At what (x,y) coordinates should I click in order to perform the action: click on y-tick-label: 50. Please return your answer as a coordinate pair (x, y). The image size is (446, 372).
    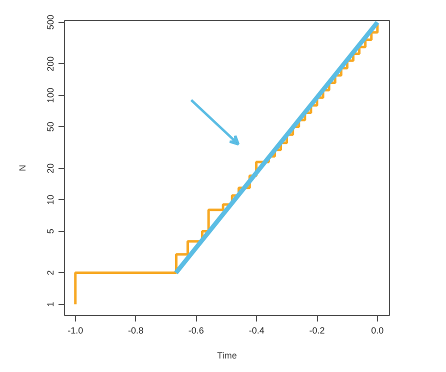
    Looking at the image, I should click on (51, 127).